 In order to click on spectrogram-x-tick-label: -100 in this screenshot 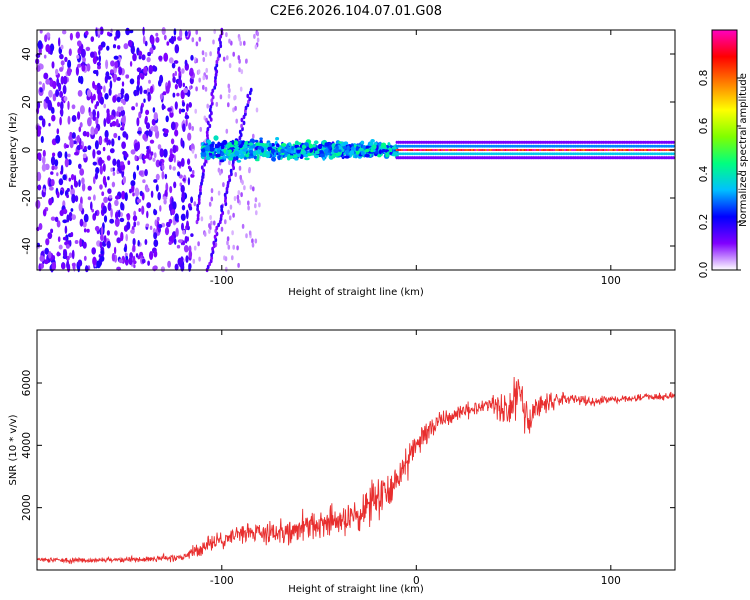, I will do `click(222, 281)`.